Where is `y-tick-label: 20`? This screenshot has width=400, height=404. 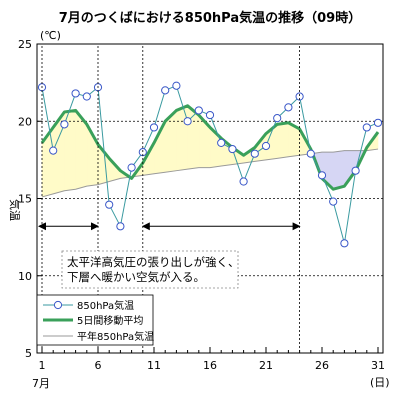 y-tick-label: 20 is located at coordinates (25, 121).